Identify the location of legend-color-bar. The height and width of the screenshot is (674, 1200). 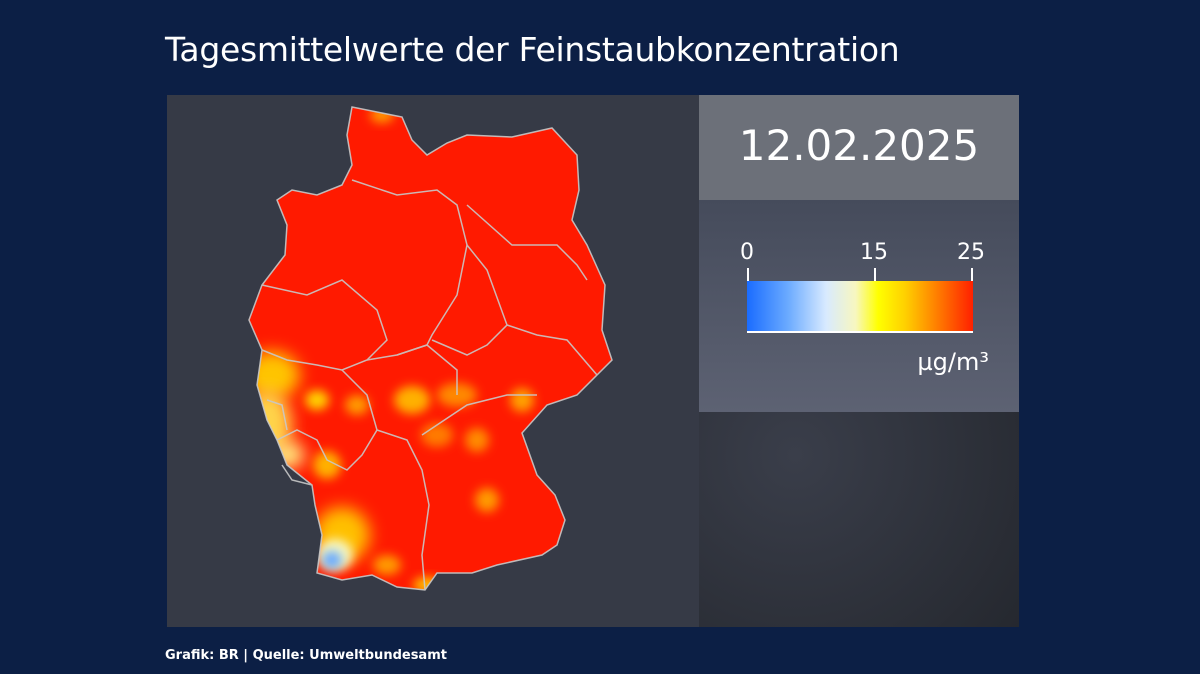
(860, 307).